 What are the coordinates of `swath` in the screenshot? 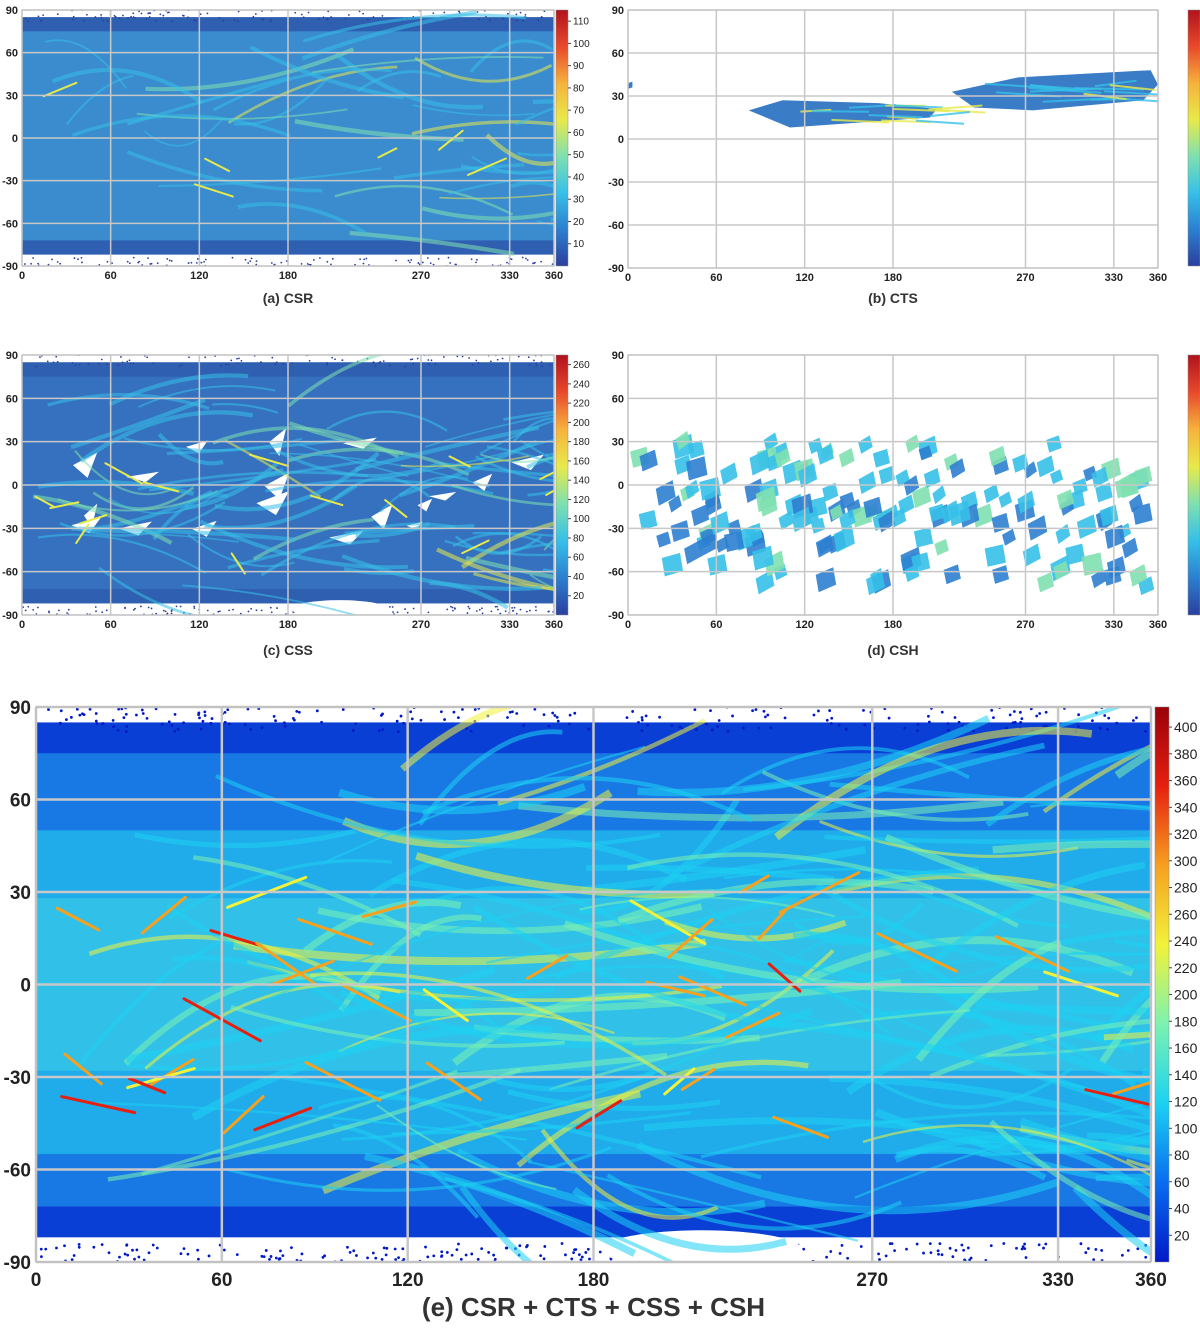 It's located at (955, 107).